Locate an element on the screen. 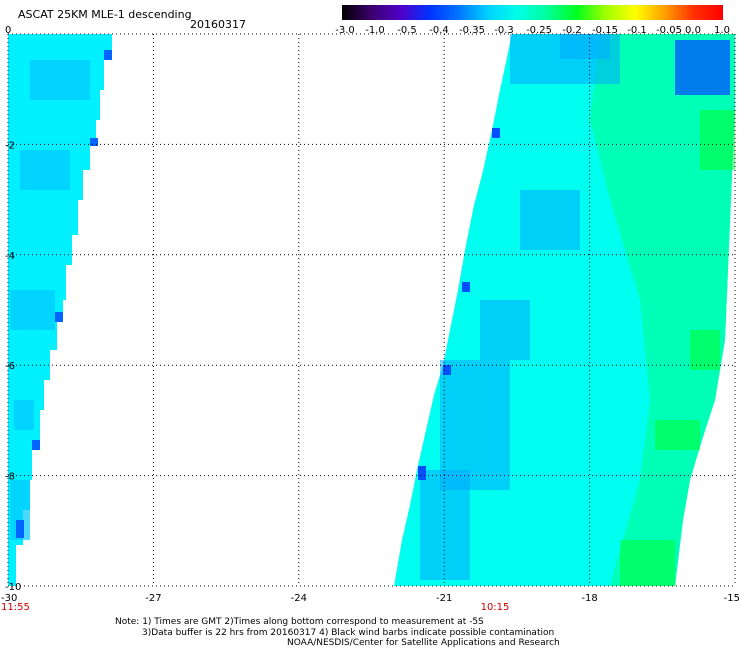 The image size is (740, 650). colorbar-label: -0.05 is located at coordinates (669, 30).